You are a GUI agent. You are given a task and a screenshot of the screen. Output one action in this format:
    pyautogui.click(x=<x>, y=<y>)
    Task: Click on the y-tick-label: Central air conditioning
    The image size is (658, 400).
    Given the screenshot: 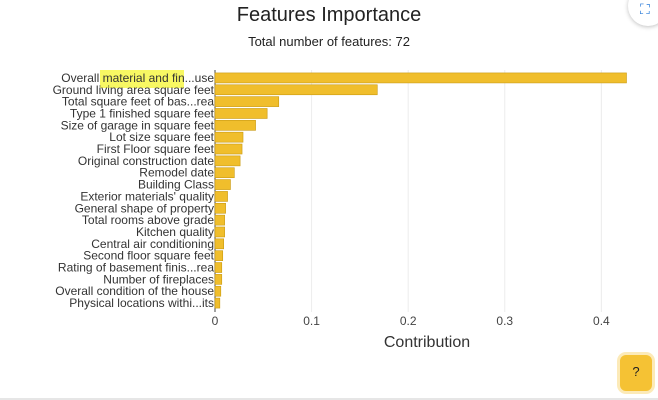 What is the action you would take?
    pyautogui.click(x=152, y=244)
    